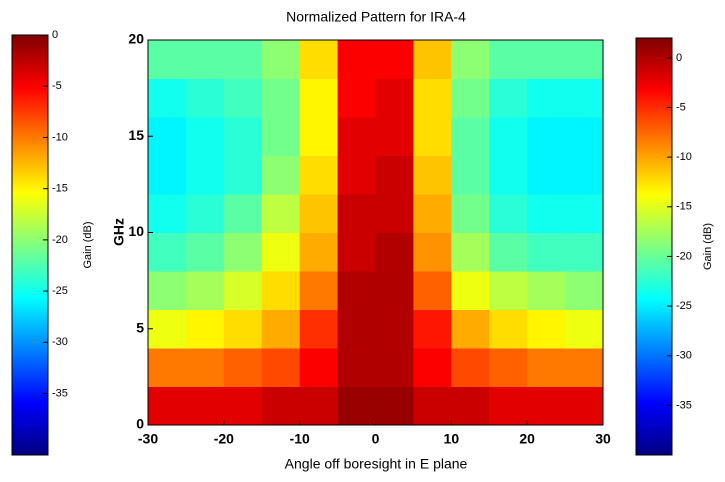 This screenshot has height=482, width=725. I want to click on x-tick-label: -20, so click(224, 439).